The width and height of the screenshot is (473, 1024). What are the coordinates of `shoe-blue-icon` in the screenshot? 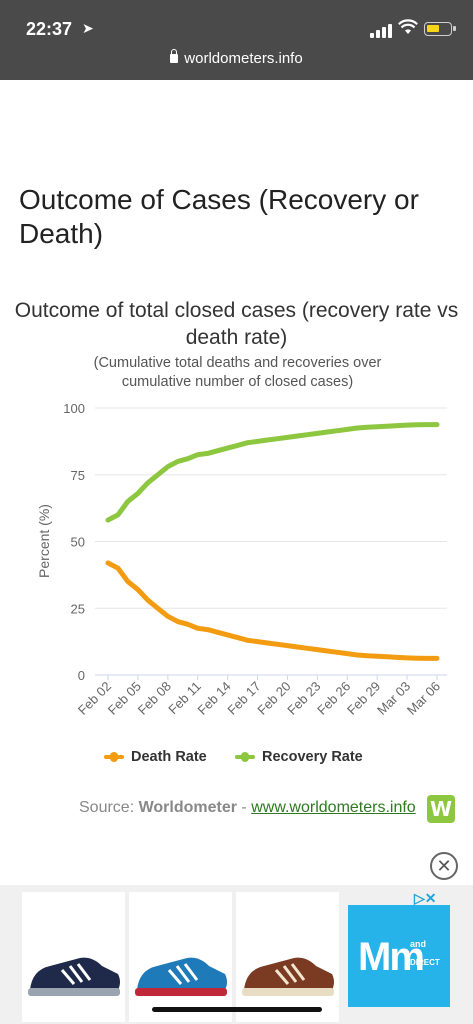 It's located at (181, 976).